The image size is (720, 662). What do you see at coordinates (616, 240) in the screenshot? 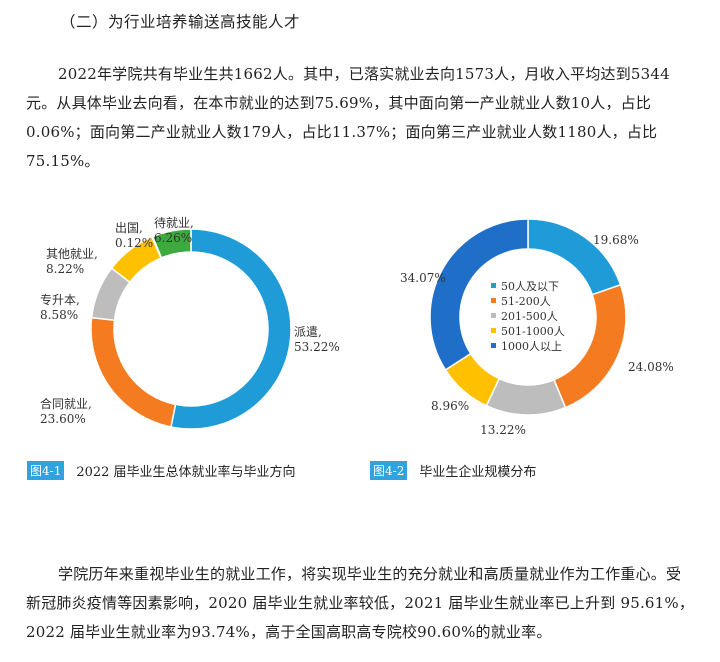
I see `chart2-data-label-0: 19.68%` at bounding box center [616, 240].